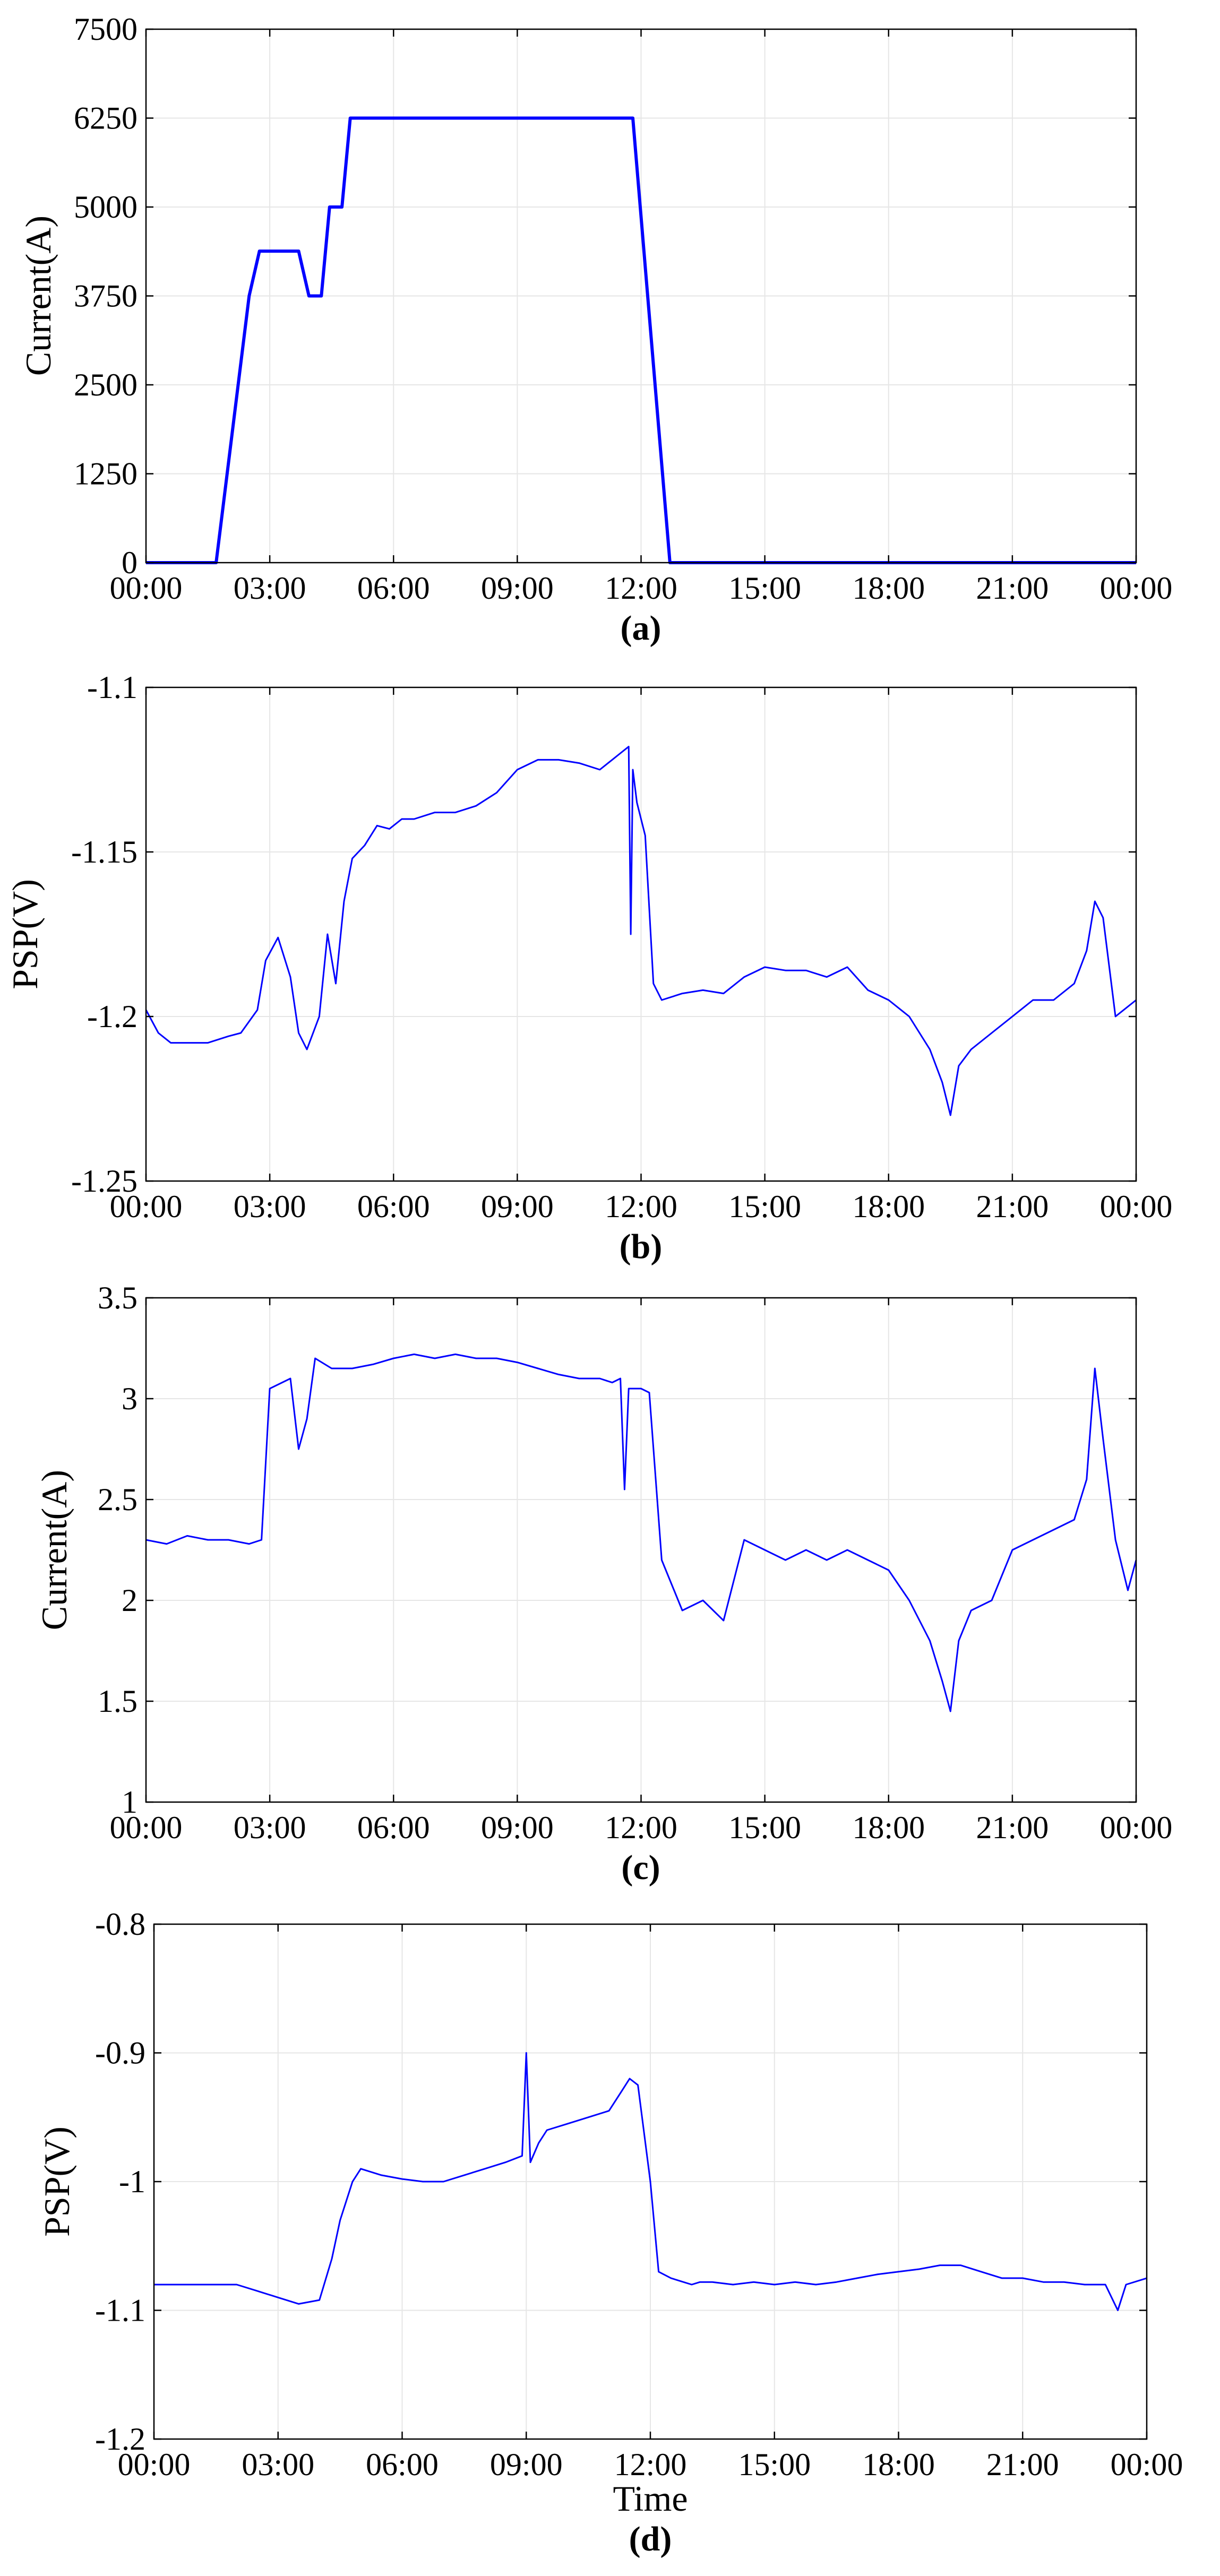 The height and width of the screenshot is (2576, 1220). Describe the element at coordinates (106, 119) in the screenshot. I see `y-tick-label: 6250` at that location.